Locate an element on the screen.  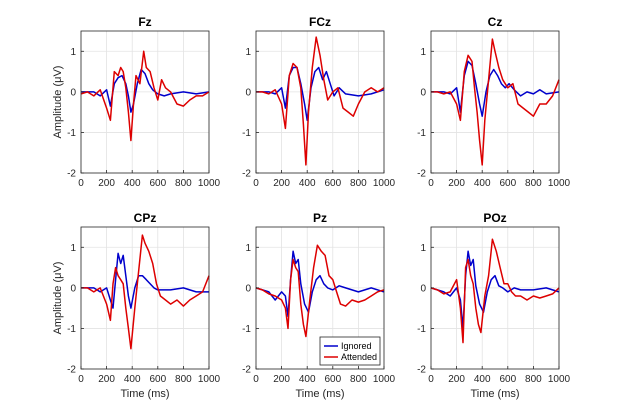
subplot-title: Cz is located at coordinates (495, 22).